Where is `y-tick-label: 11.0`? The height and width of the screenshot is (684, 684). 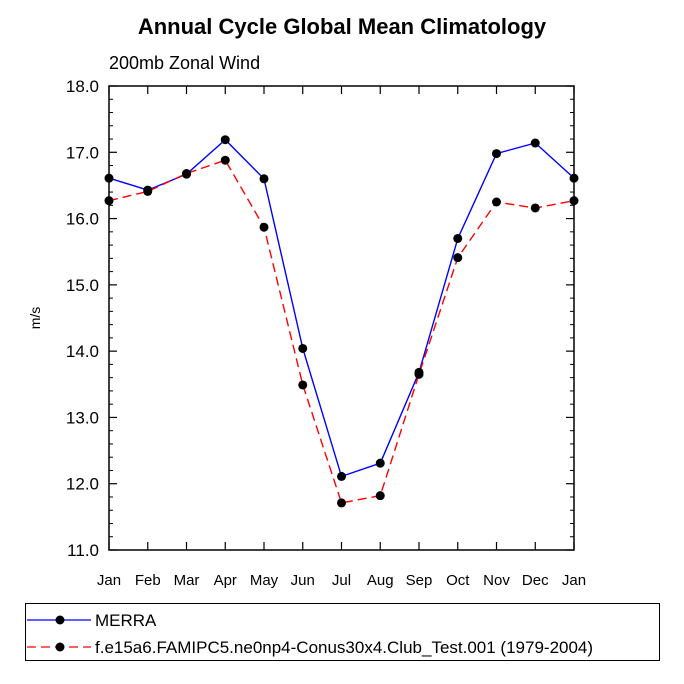 y-tick-label: 11.0 is located at coordinates (83, 550).